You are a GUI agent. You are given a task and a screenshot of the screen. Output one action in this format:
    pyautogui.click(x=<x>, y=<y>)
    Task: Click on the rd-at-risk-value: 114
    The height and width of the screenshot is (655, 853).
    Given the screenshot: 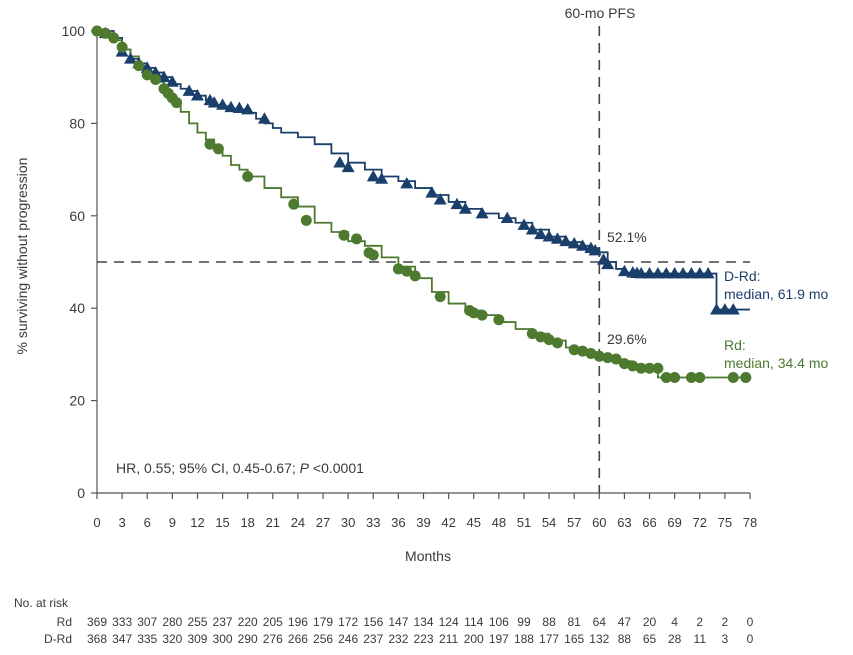 What is the action you would take?
    pyautogui.click(x=473, y=622)
    